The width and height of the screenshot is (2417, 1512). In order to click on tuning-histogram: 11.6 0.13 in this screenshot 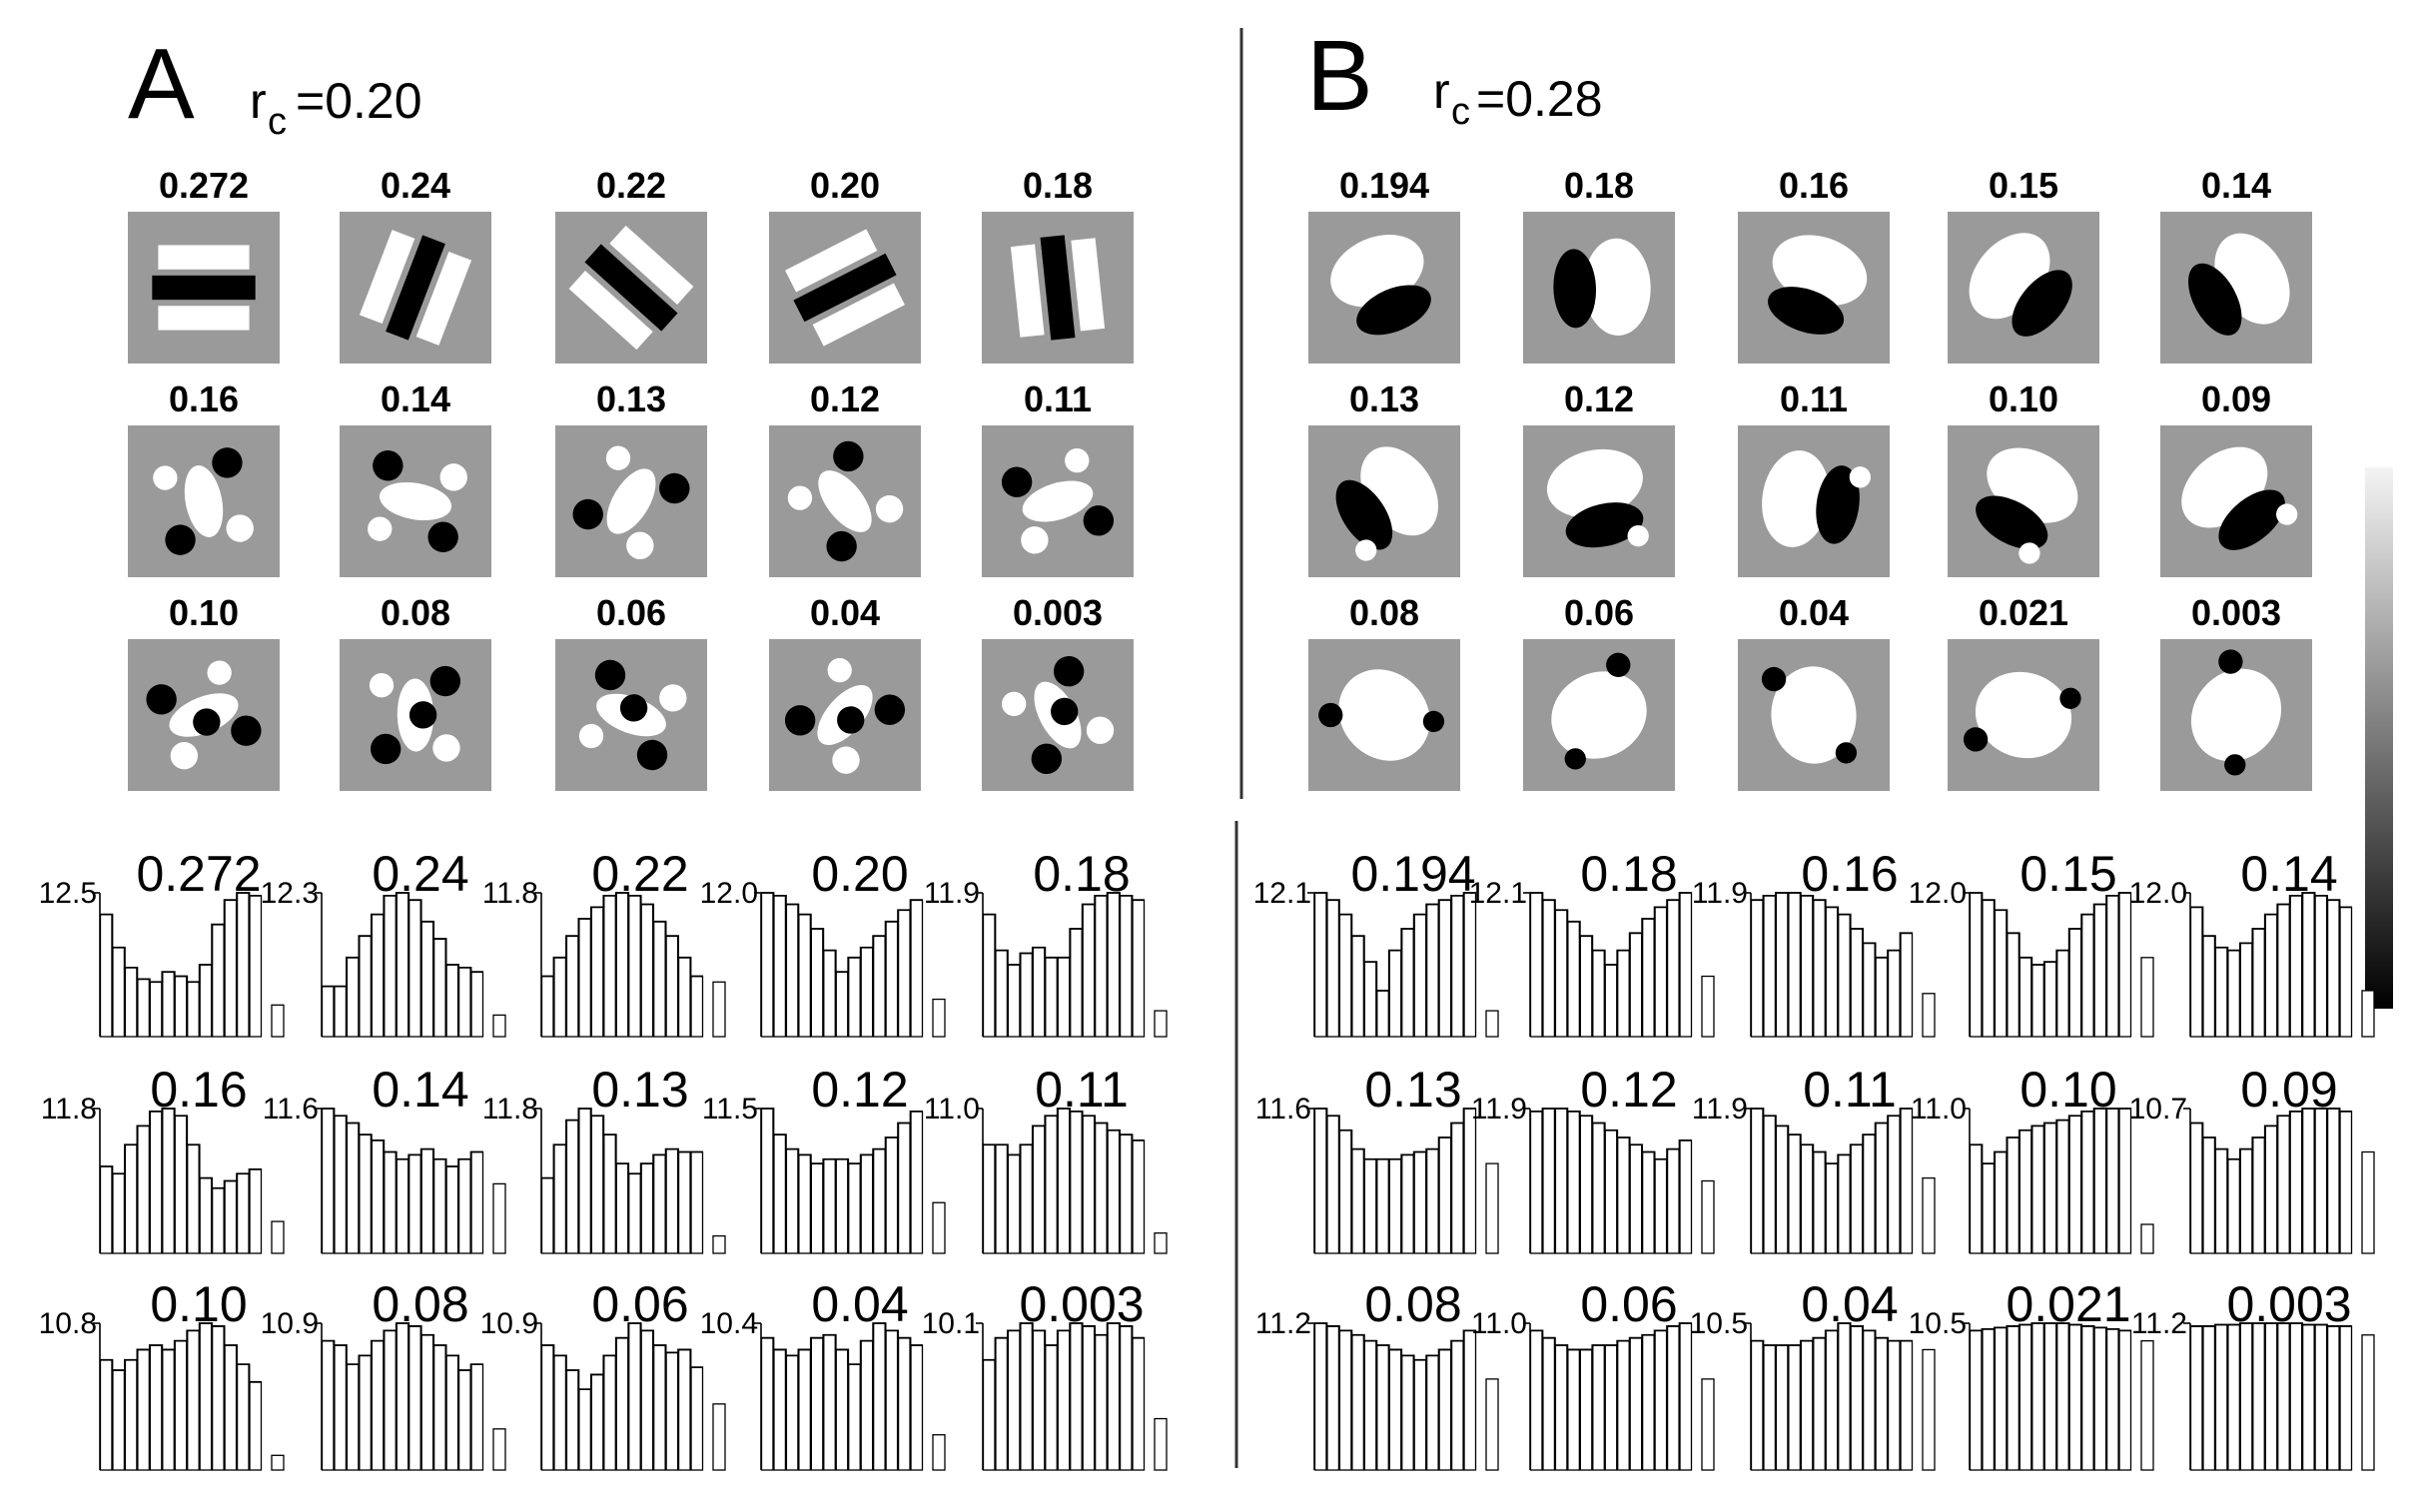, I will do `click(1377, 1158)`.